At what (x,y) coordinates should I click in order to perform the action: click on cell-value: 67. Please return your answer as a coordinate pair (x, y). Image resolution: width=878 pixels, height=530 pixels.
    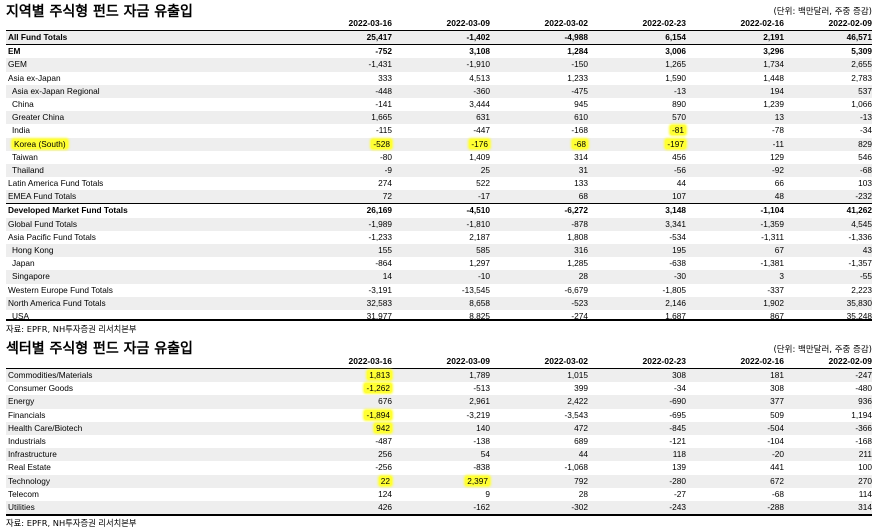
    Looking at the image, I should click on (779, 250).